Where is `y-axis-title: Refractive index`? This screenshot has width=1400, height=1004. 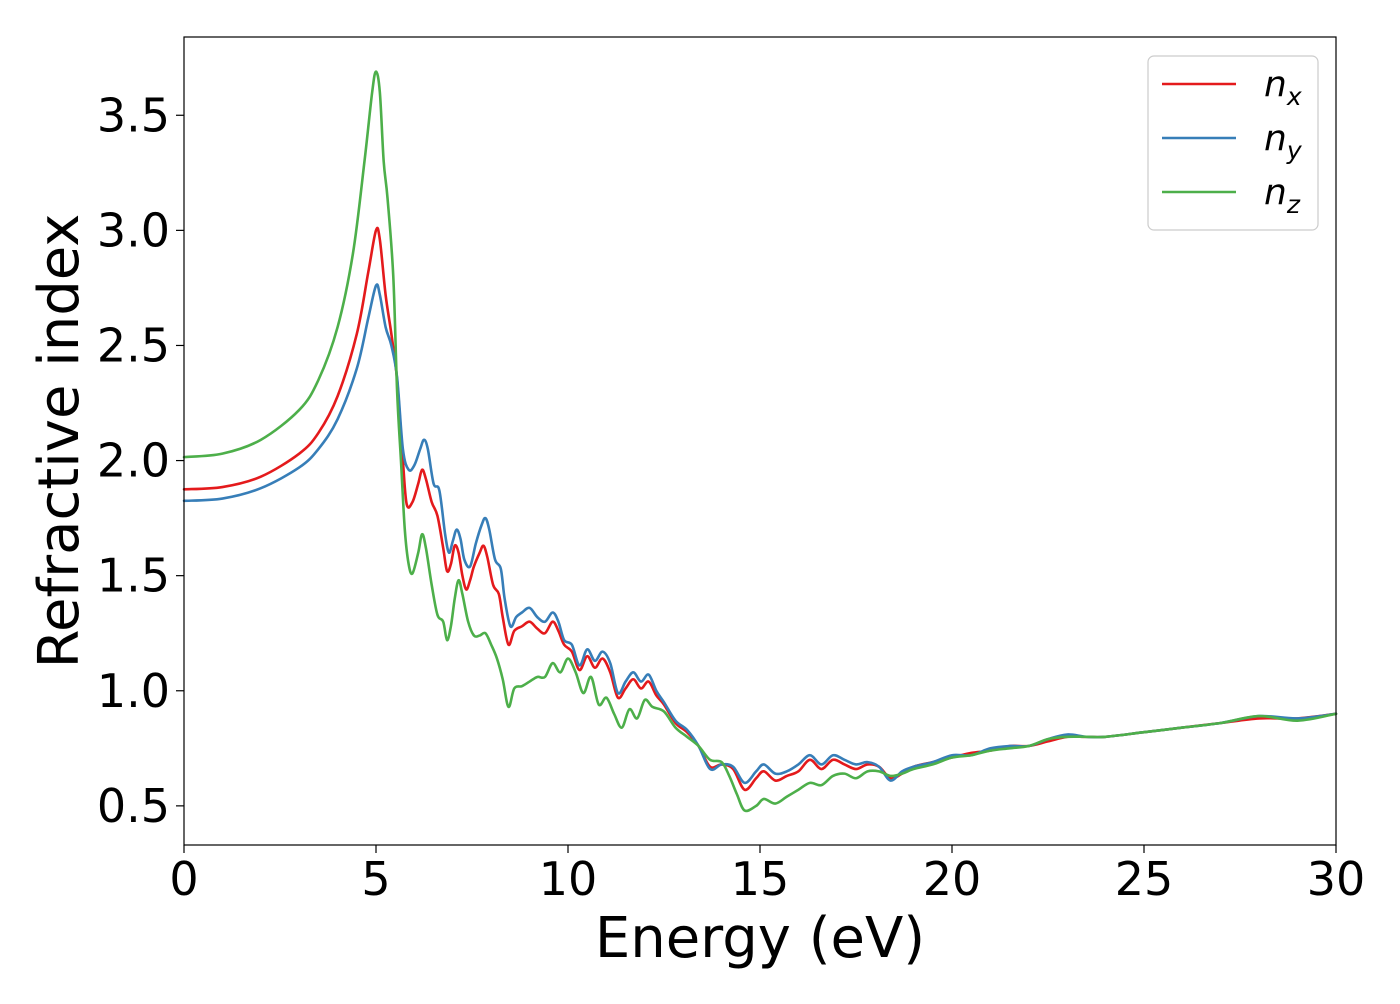
y-axis-title: Refractive index is located at coordinates (59, 441).